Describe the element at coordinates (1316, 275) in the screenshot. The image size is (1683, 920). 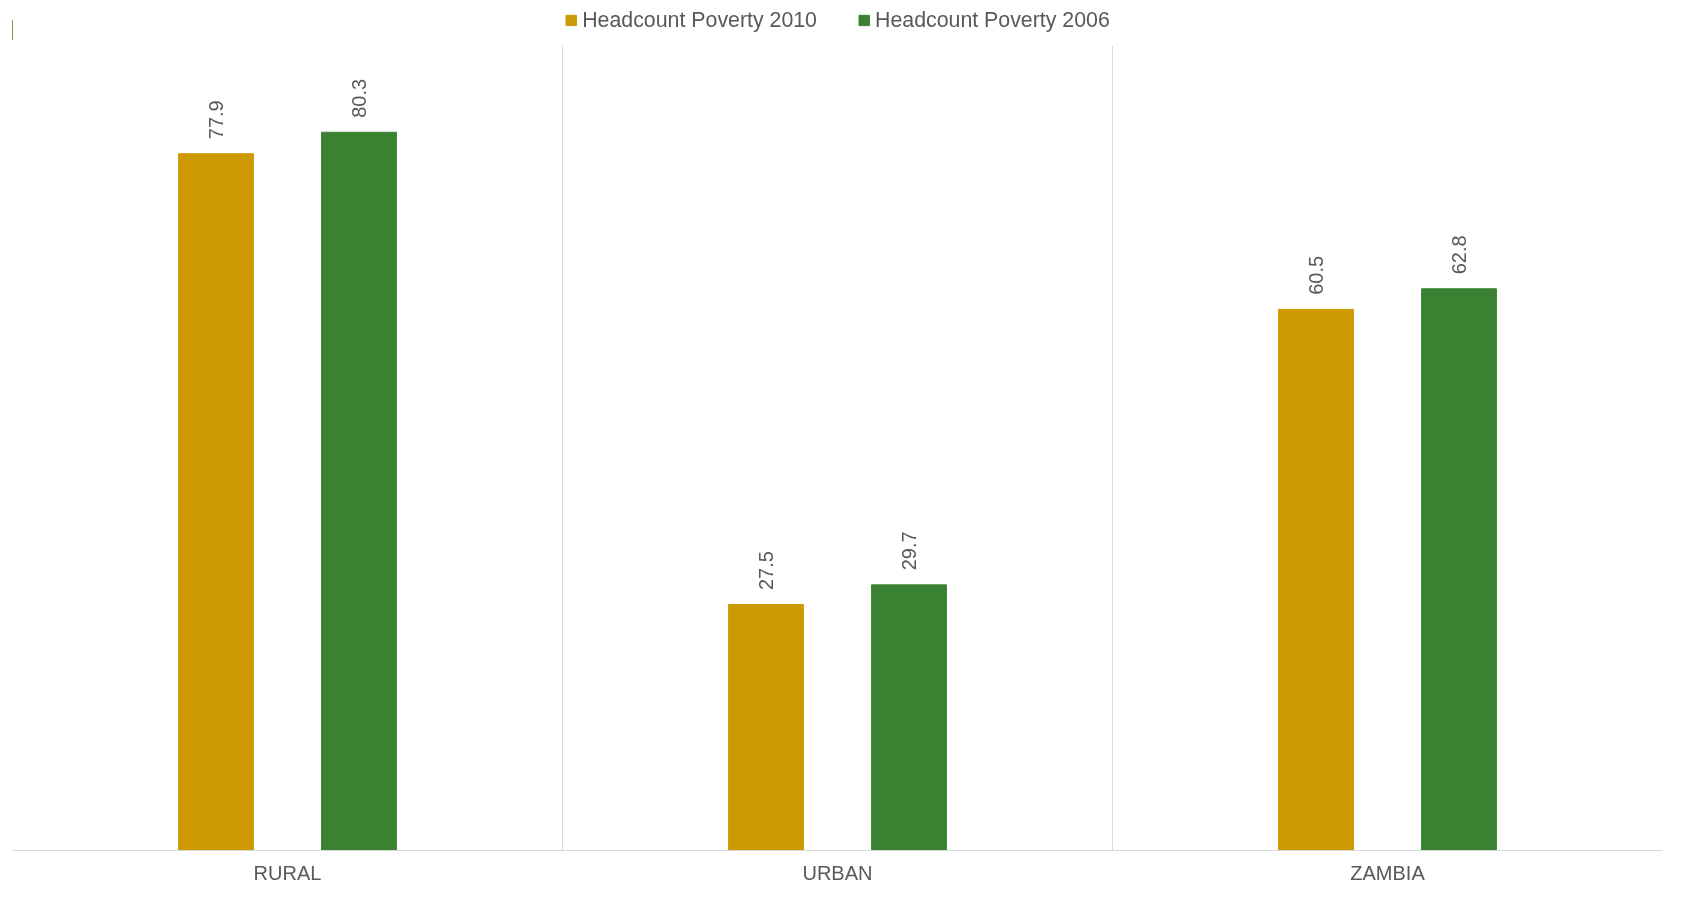
I see `data-label: 60.5` at that location.